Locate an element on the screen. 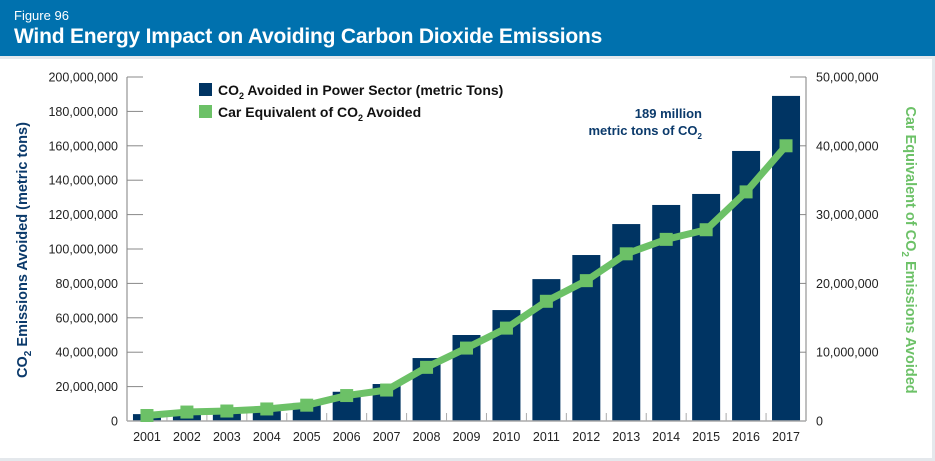  line-point-2001 is located at coordinates (147, 415).